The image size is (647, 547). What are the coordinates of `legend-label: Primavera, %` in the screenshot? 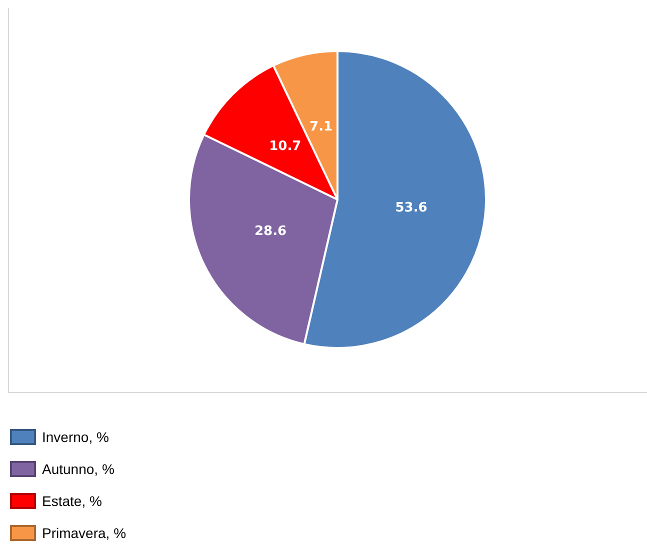 It's located at (84, 533).